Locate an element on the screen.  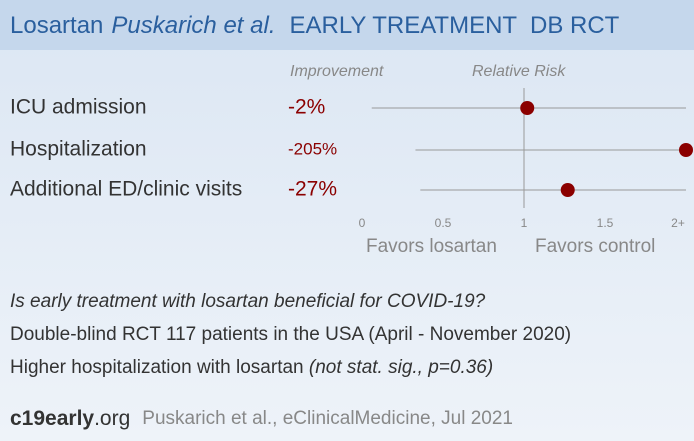
favors-right: Favors control is located at coordinates (595, 246).